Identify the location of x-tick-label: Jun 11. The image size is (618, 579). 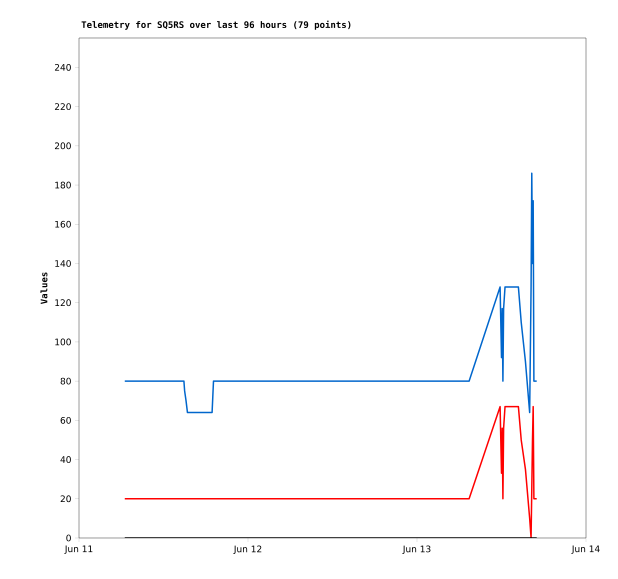
(78, 550).